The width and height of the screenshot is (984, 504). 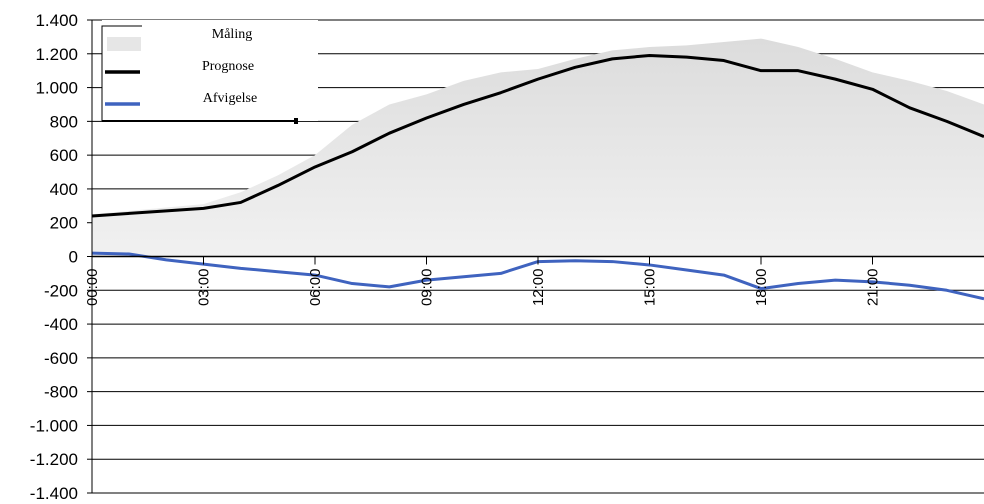 I want to click on y-tick-label: 200, so click(x=64, y=223).